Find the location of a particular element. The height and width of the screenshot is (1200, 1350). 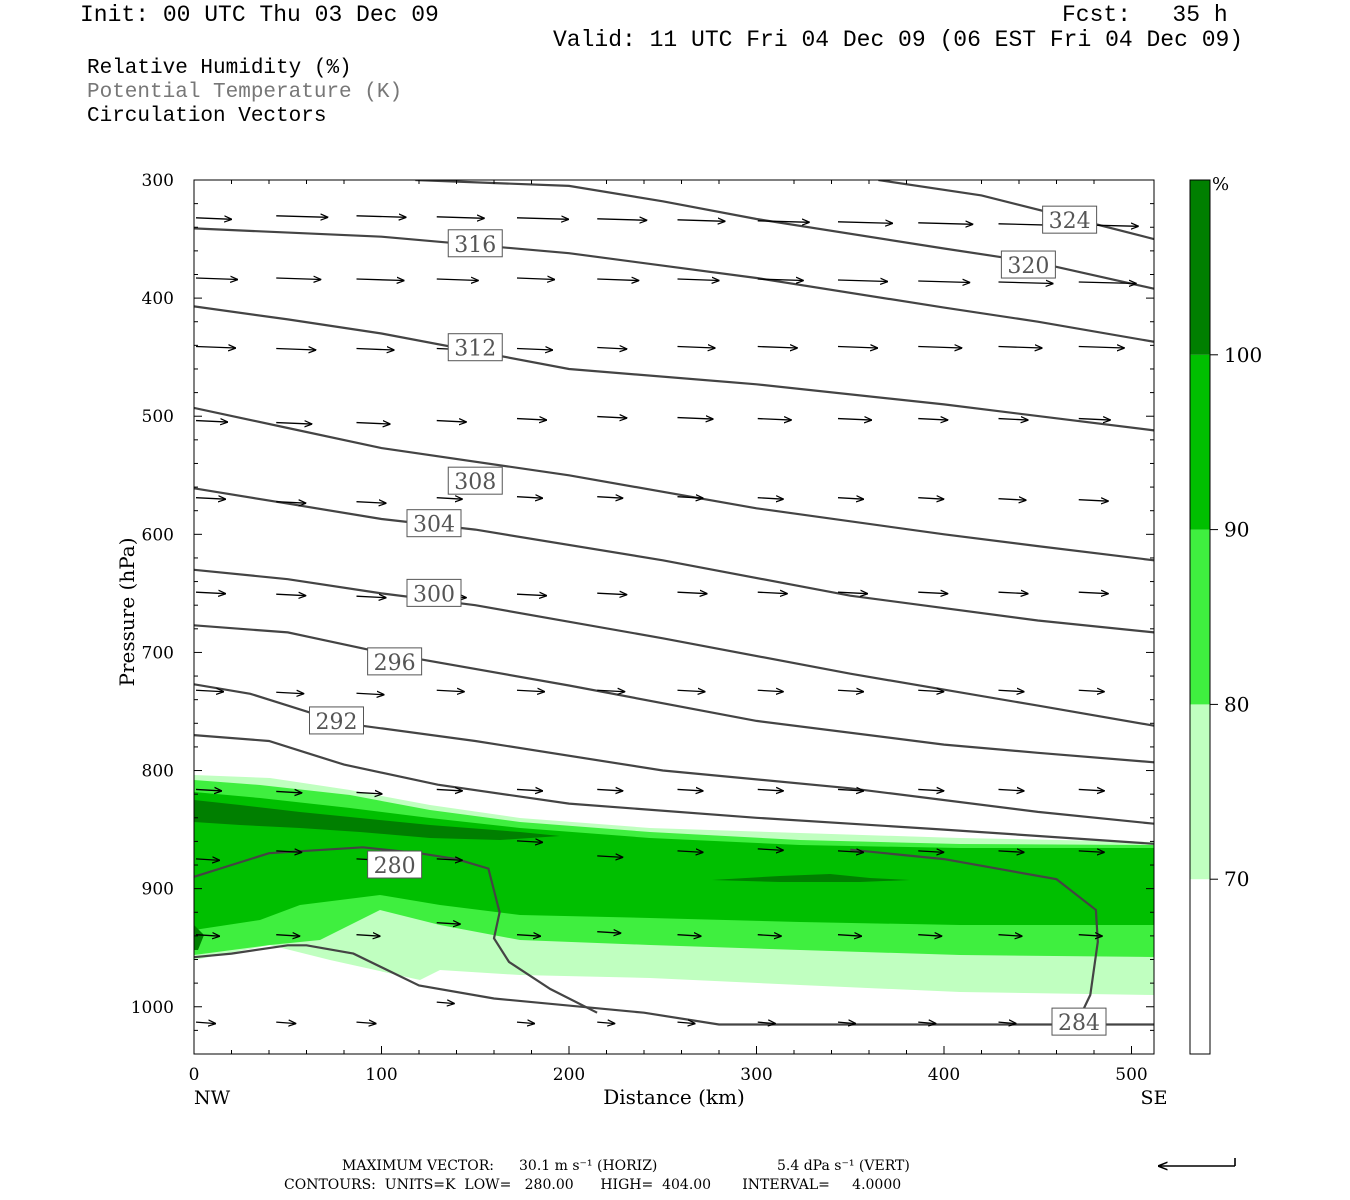

rh-shading is located at coordinates (674, 885).